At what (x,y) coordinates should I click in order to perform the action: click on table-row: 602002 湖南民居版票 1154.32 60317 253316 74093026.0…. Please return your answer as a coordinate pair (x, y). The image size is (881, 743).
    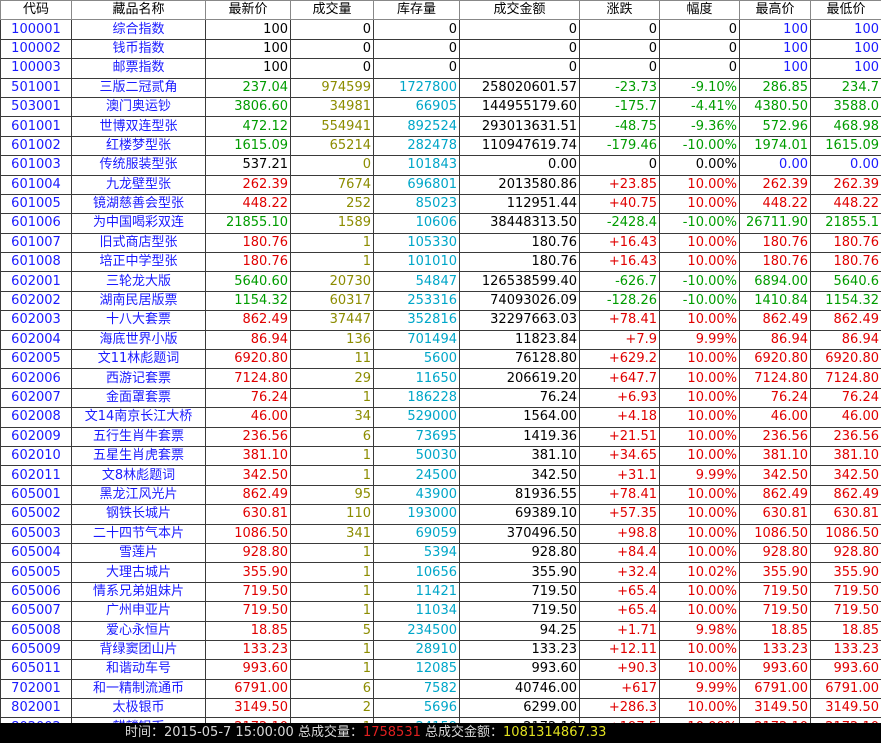
    Looking at the image, I should click on (440, 301).